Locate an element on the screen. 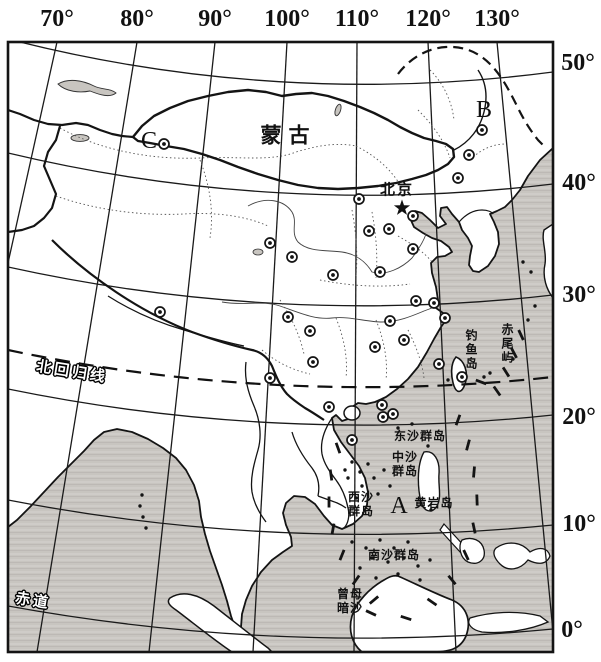 This screenshot has height=662, width=601. lake-qinghai is located at coordinates (258, 252).